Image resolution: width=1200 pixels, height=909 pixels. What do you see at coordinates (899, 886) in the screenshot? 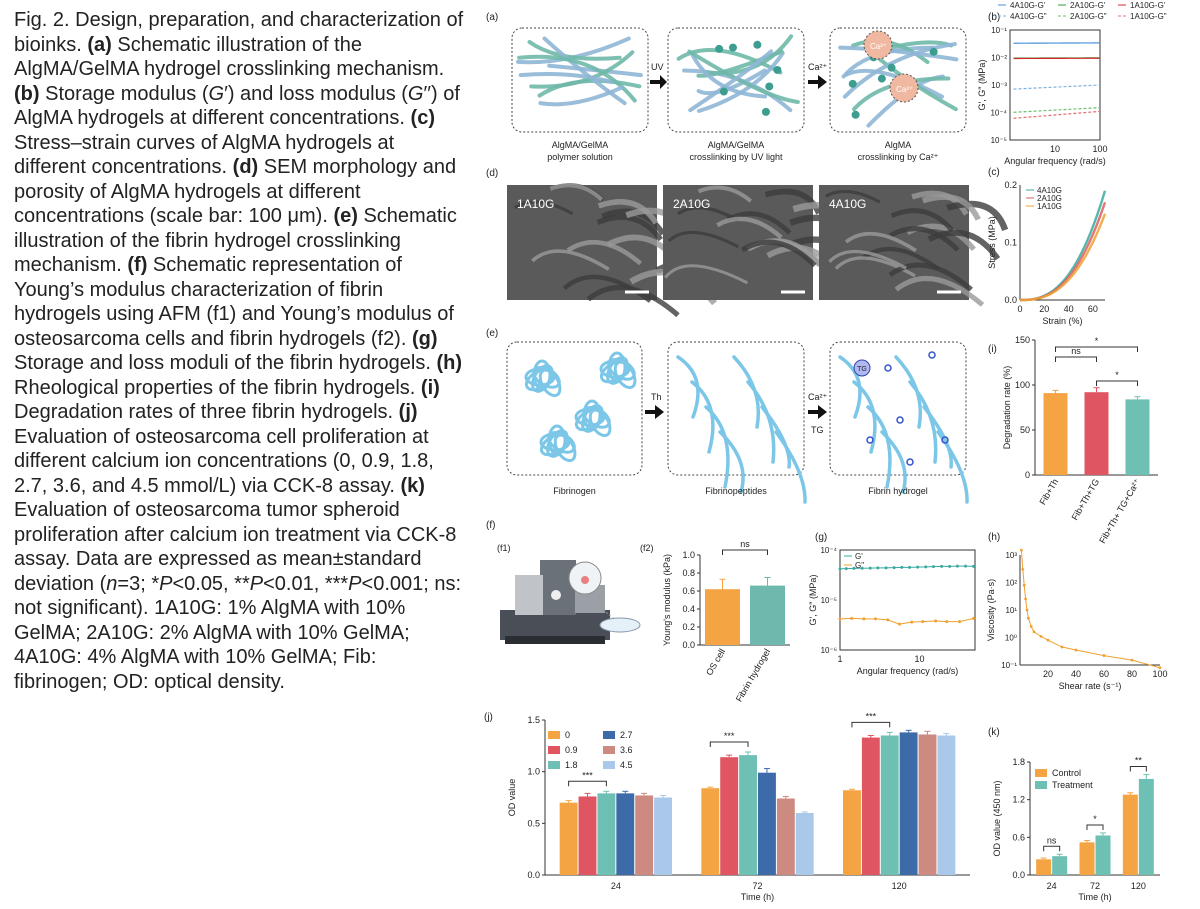
I see `x-tick-label: 120` at bounding box center [899, 886].